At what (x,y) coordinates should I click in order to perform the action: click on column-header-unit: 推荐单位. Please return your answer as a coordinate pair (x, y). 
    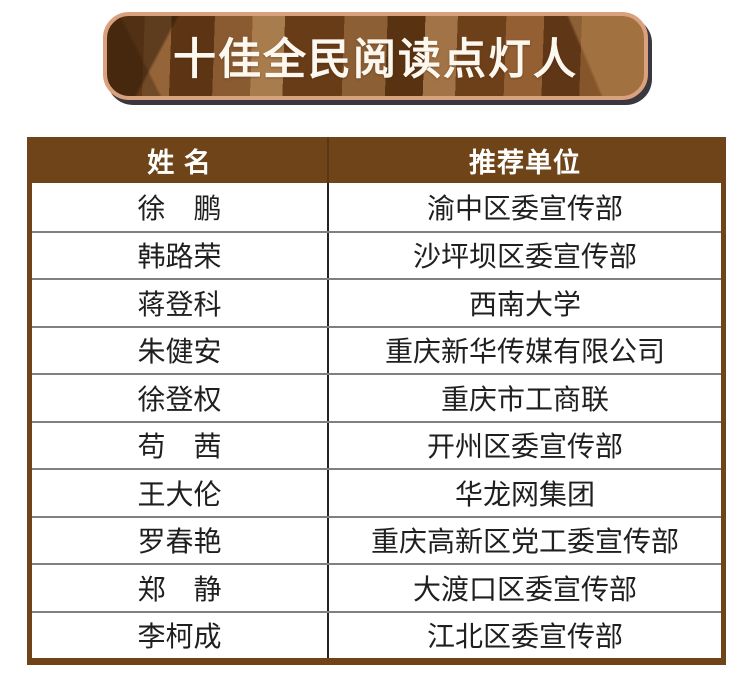
    Looking at the image, I should click on (525, 162).